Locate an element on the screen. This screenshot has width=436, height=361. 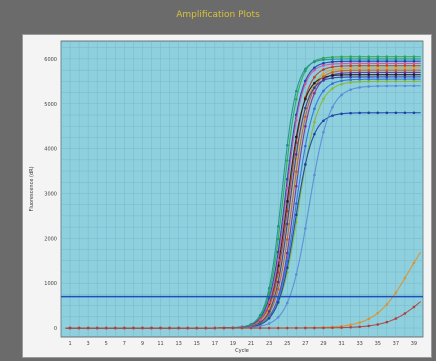
x-tick-label: 3 is located at coordinates (88, 344).